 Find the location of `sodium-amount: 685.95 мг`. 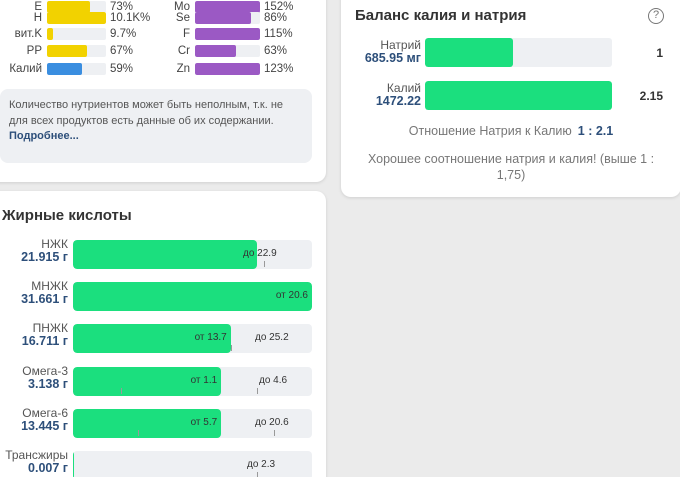

sodium-amount: 685.95 мг is located at coordinates (392, 58).